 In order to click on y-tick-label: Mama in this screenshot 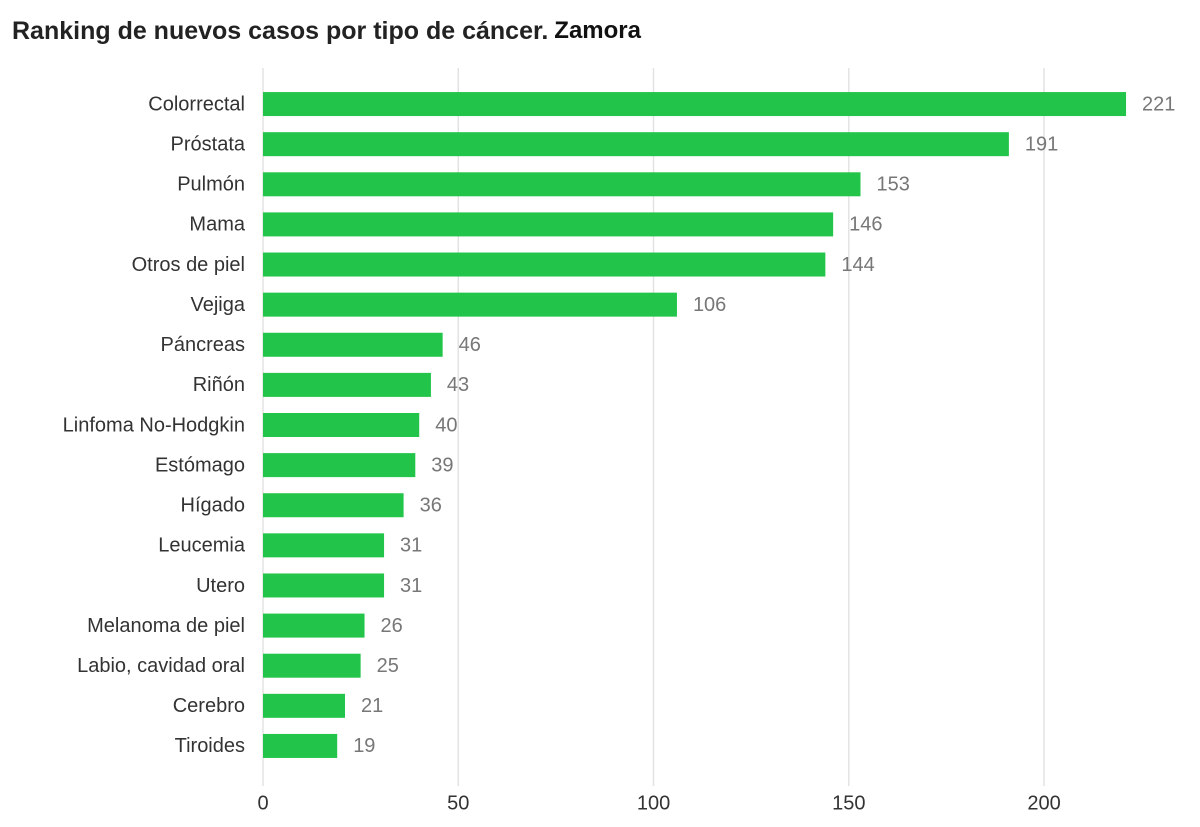, I will do `click(217, 225)`.